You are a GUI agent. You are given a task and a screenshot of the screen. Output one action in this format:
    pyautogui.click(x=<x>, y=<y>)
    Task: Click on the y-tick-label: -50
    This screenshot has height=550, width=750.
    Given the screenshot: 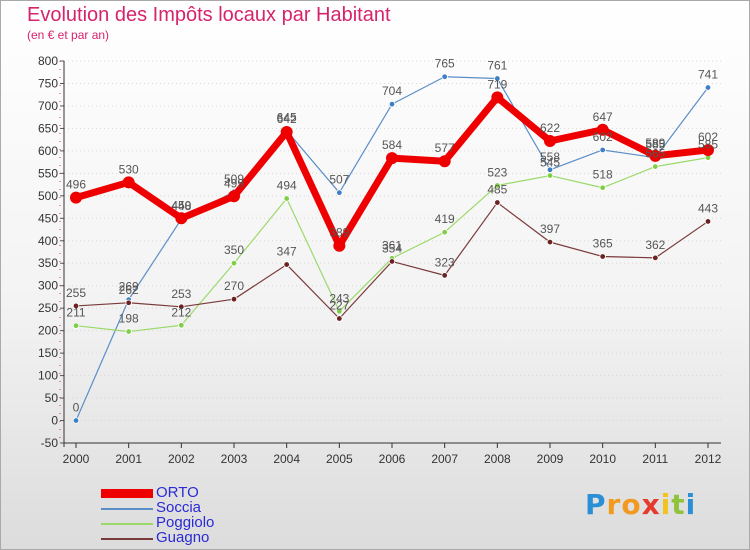 What is the action you would take?
    pyautogui.click(x=50, y=443)
    